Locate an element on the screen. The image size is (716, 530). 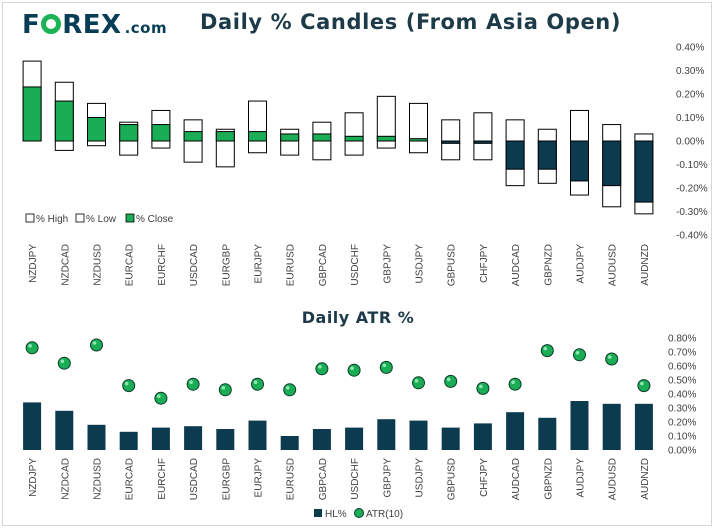
candles-ytick-label: 0.10% is located at coordinates (690, 118).